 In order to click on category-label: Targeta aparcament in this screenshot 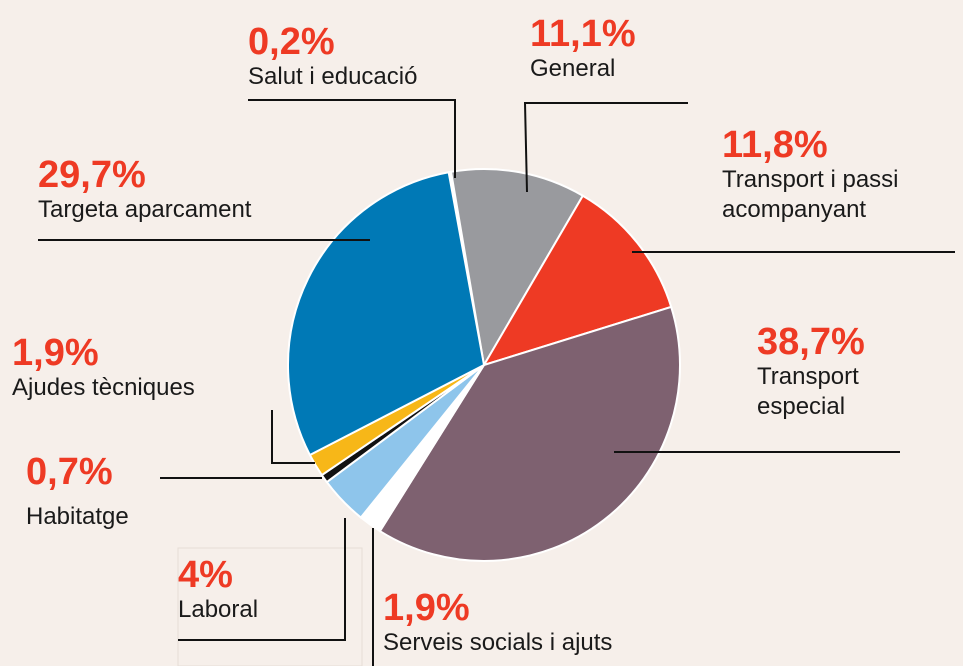, I will do `click(145, 209)`.